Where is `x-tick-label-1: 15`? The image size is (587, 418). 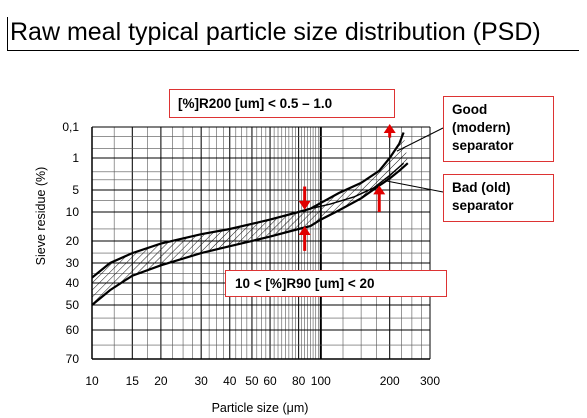
x-tick-label-1: 15 is located at coordinates (133, 381).